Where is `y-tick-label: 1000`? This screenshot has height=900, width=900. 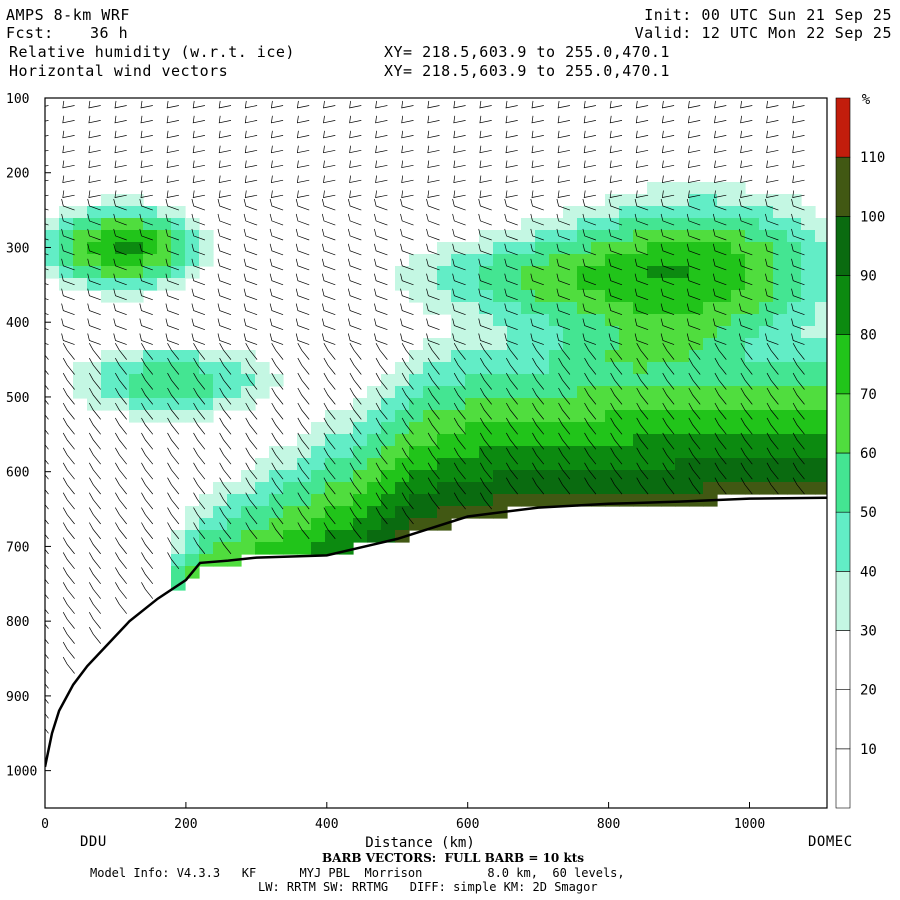
y-tick-label: 1000 is located at coordinates (21, 772).